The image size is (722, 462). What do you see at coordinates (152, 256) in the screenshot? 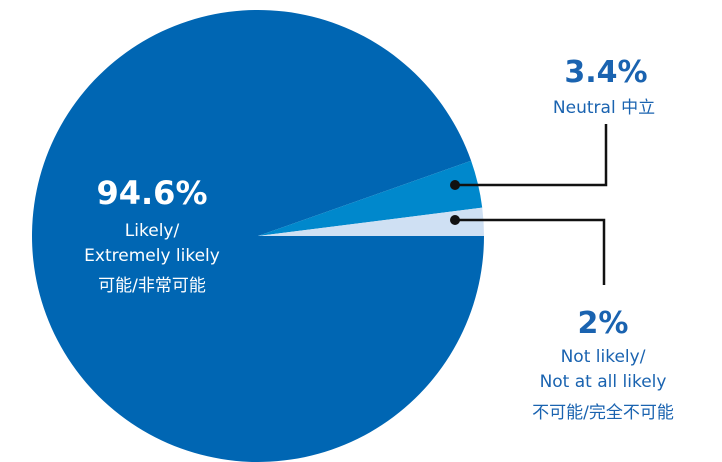
I see `category-label-likely: Extremely likely` at bounding box center [152, 256].